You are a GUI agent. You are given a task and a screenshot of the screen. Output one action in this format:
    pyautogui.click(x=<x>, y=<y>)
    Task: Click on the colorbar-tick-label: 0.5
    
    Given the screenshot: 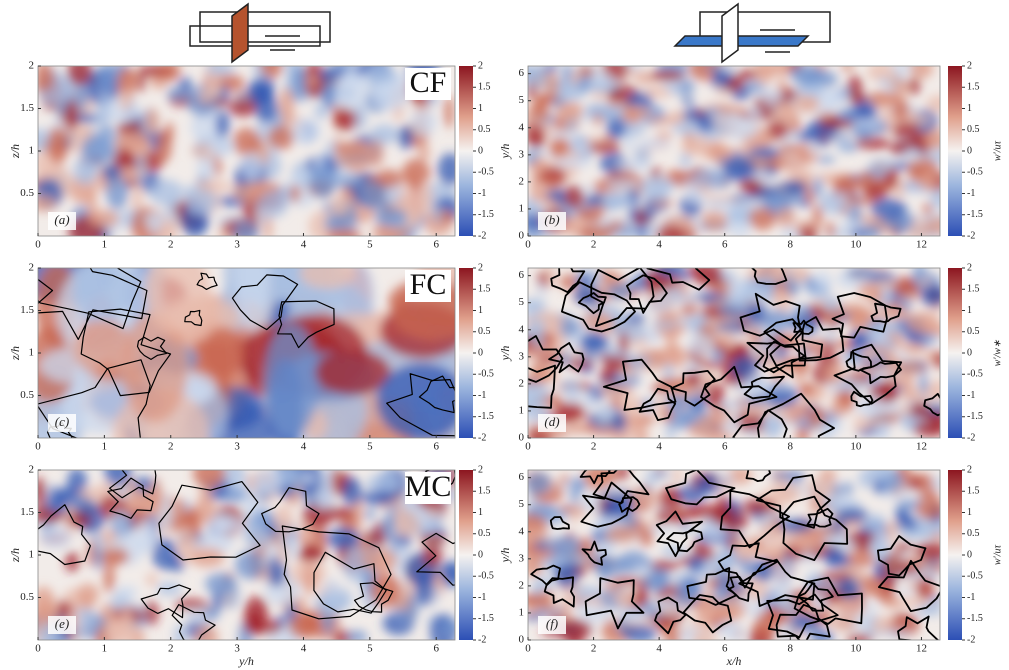 What is the action you would take?
    pyautogui.click(x=484, y=129)
    